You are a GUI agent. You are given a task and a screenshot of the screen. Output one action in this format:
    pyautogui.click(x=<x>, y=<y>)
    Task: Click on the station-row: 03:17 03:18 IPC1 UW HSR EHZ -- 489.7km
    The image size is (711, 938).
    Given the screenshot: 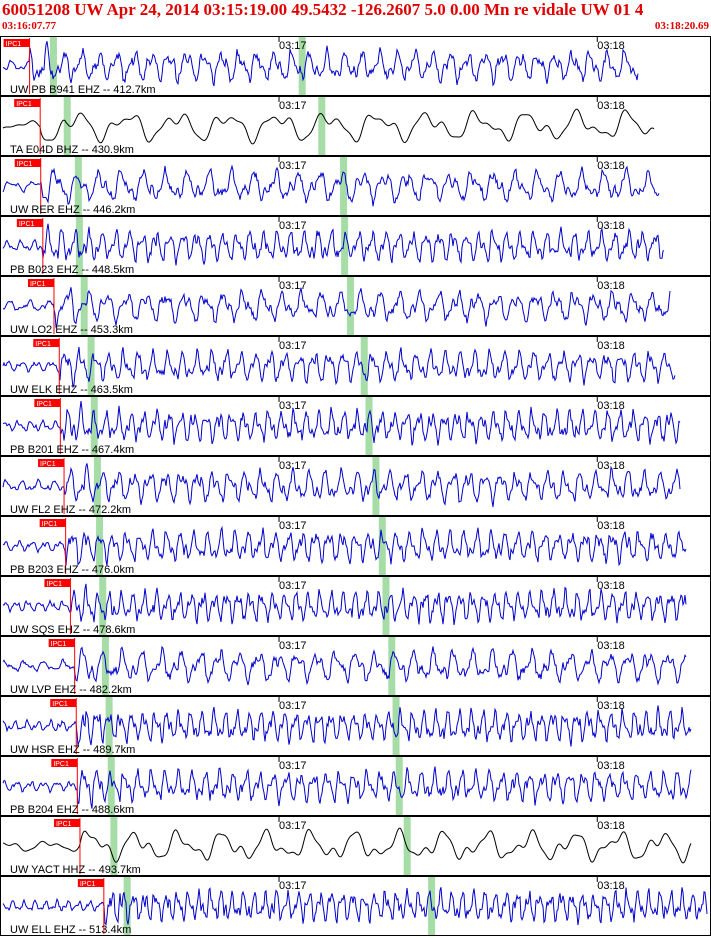 What is the action you would take?
    pyautogui.click(x=355, y=726)
    